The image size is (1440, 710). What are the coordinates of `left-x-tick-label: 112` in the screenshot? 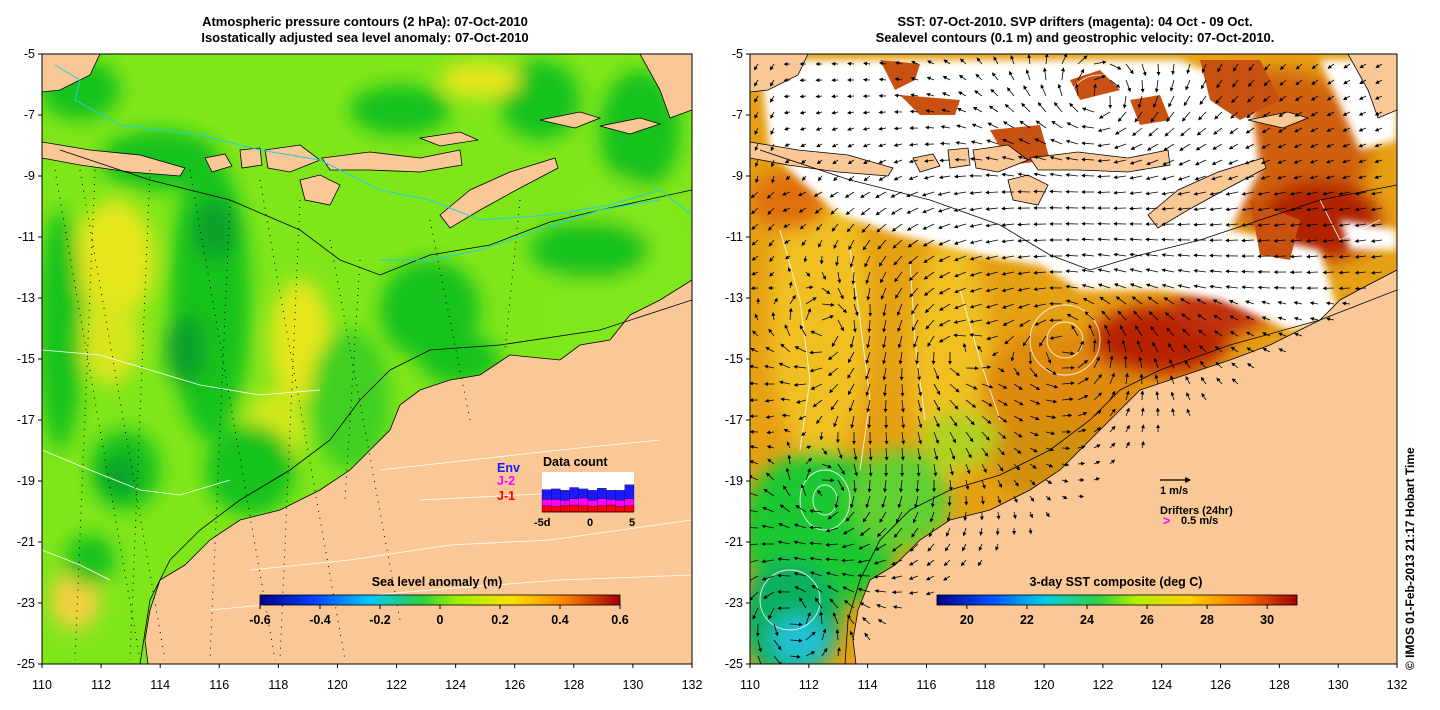 It's located at (101, 685).